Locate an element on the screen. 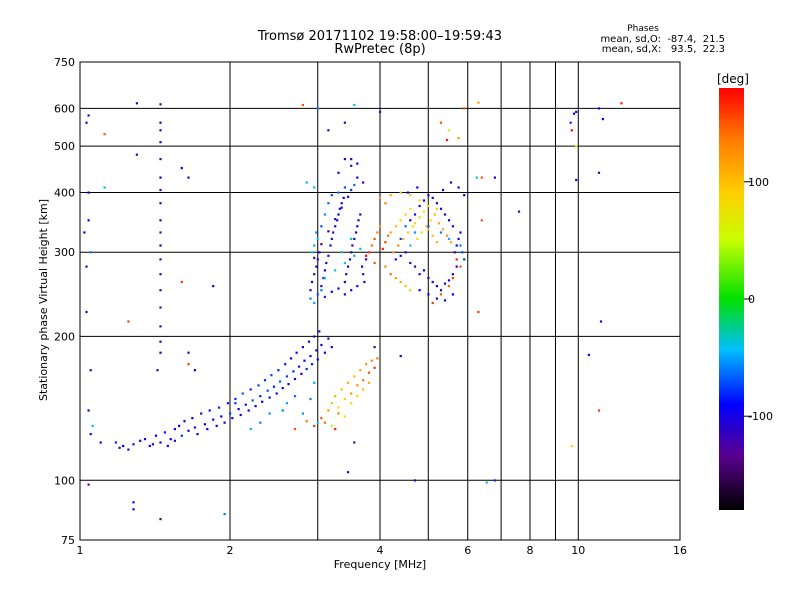  y-tick-label: 300 is located at coordinates (64, 252).